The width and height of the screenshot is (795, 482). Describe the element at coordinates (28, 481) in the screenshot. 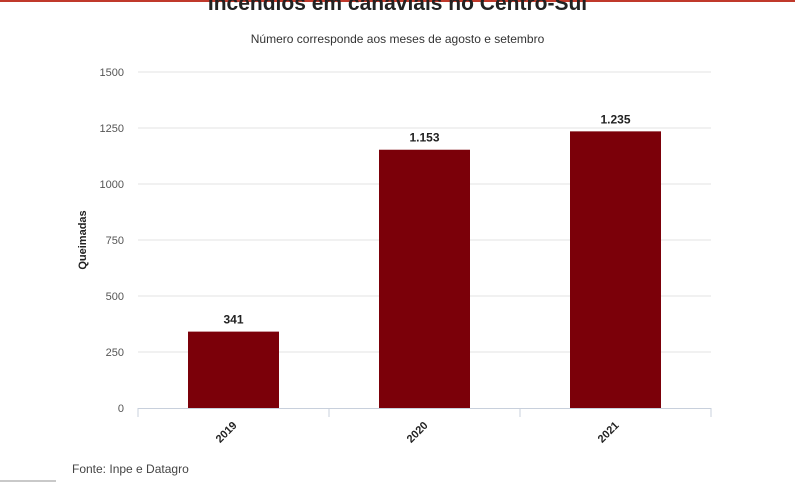

I see `bottom-divider` at that location.